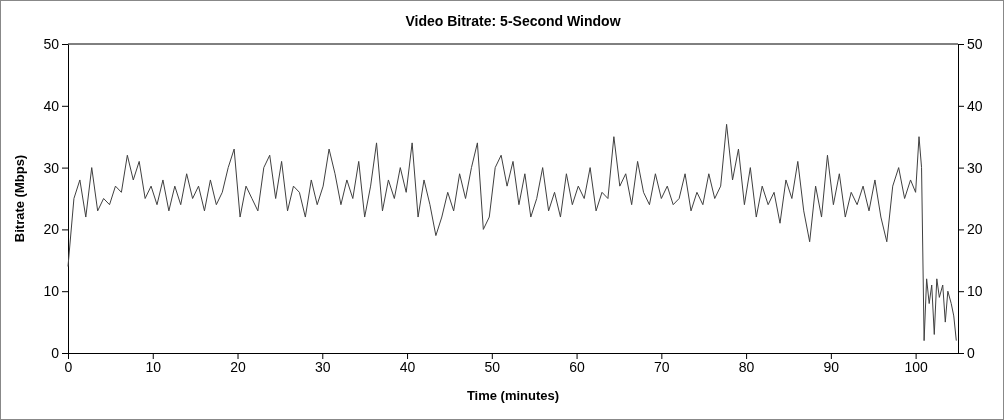  I want to click on x-tick-label: 30, so click(323, 366).